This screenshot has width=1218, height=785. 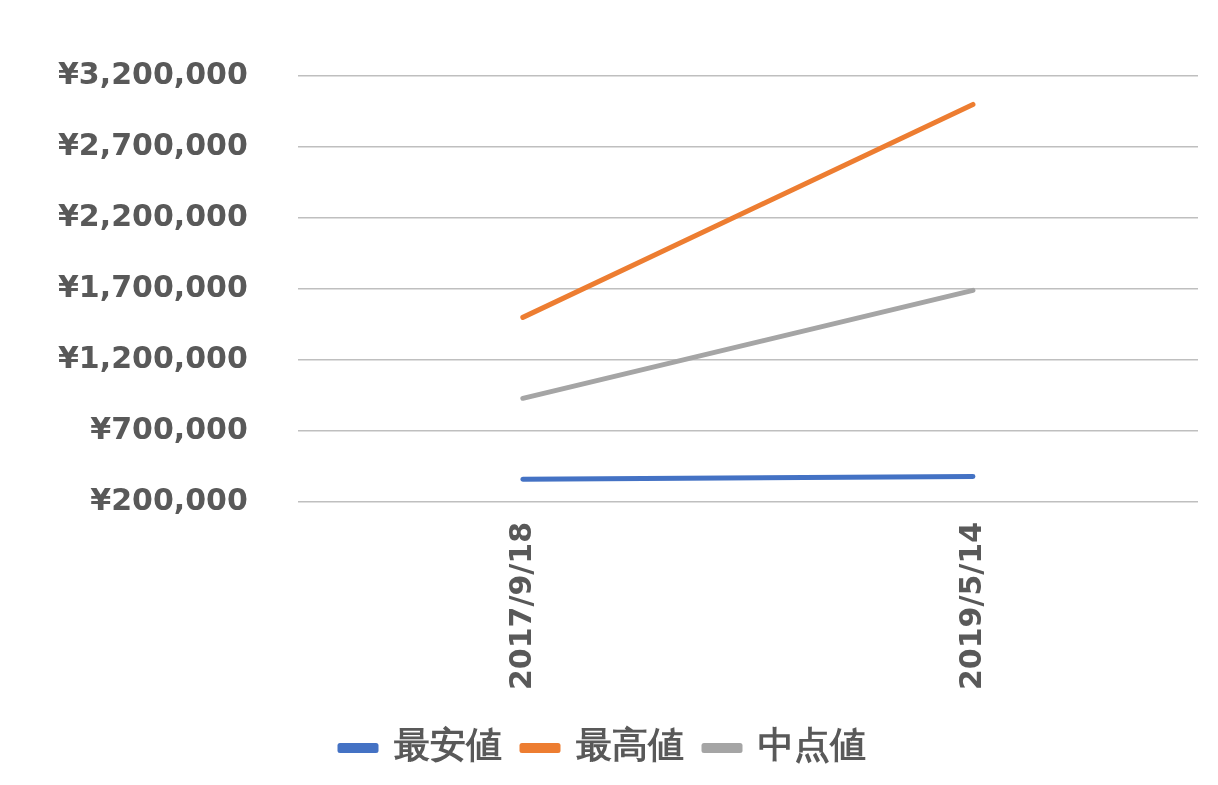 I want to click on y-tick-label: ¥700,000, so click(x=169, y=428).